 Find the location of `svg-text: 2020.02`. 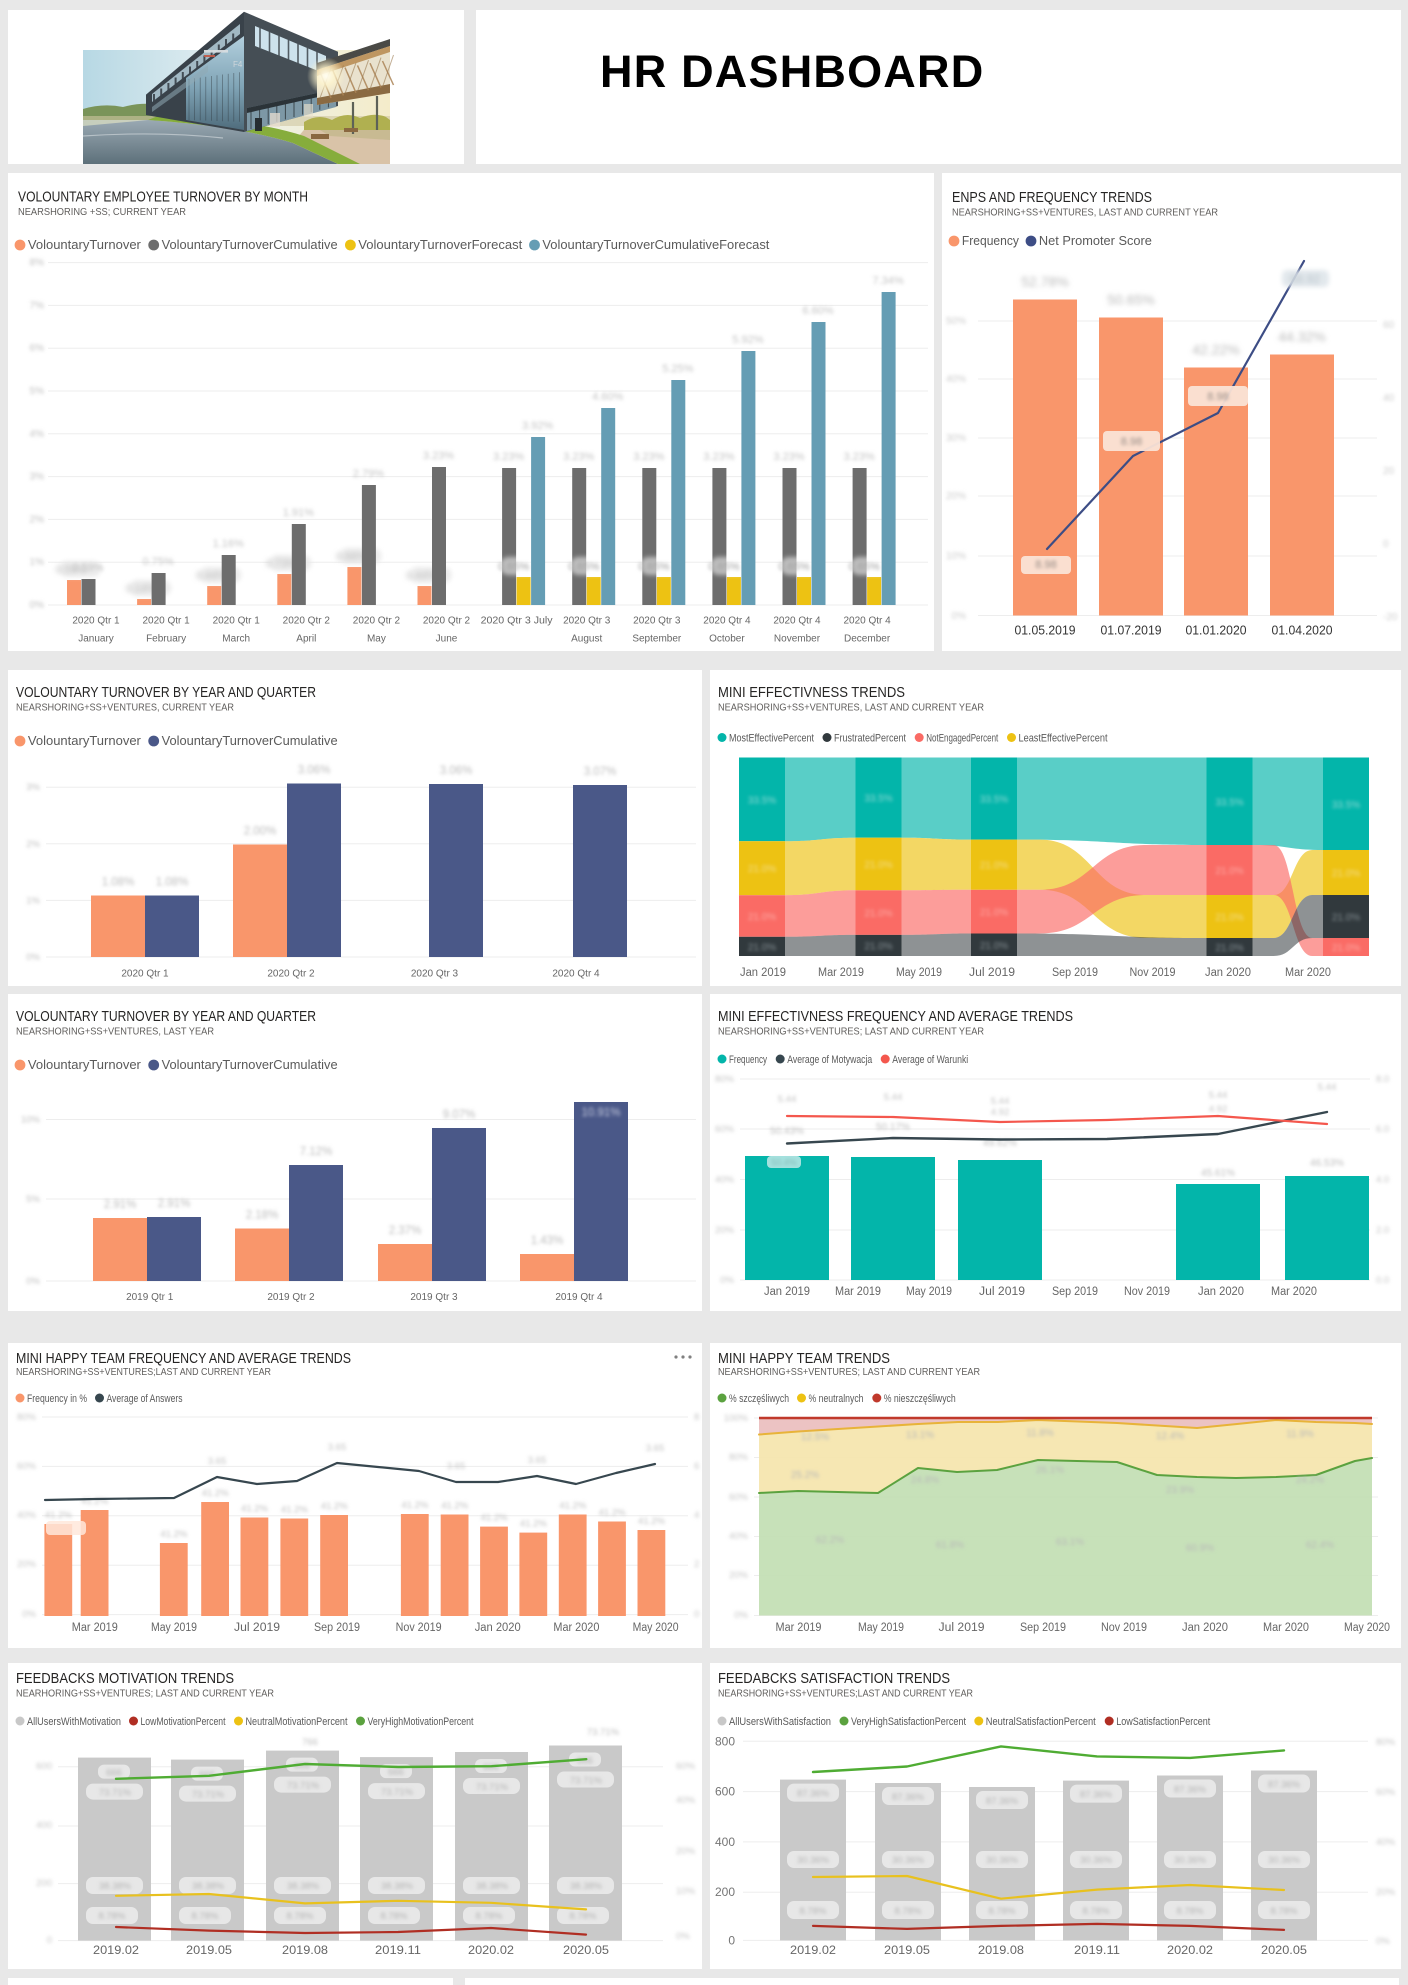

svg-text: 2020.02 is located at coordinates (1190, 1950).